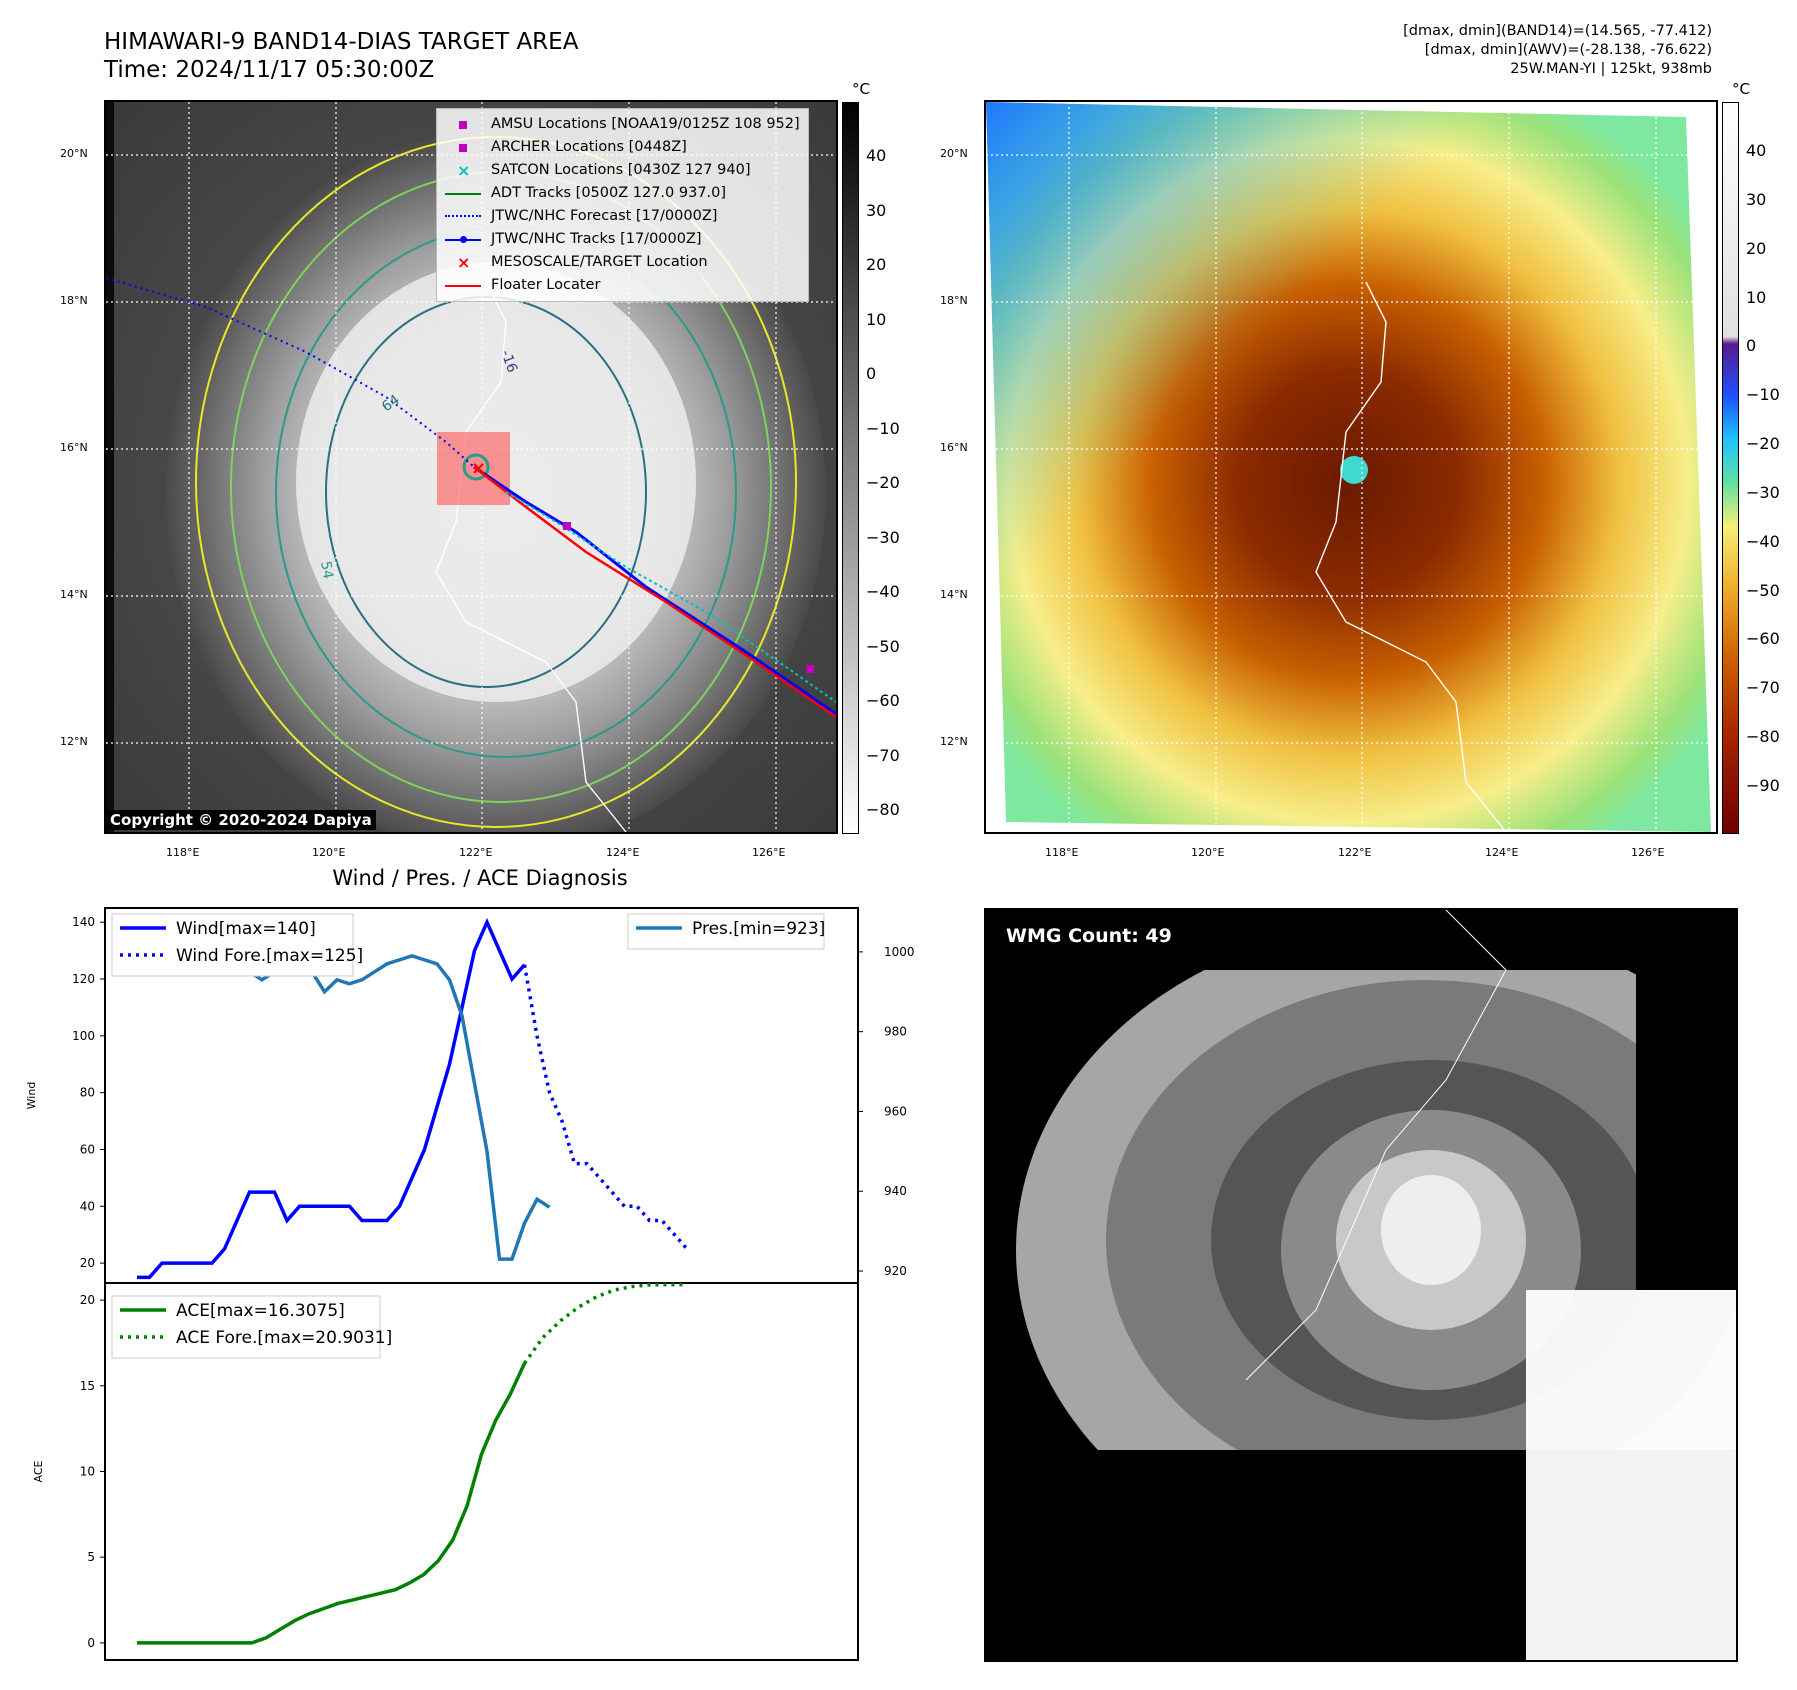  I want to click on title-line1: HIMAWARI-9 BAND14-DIAS TARGET AREA, so click(341, 42).